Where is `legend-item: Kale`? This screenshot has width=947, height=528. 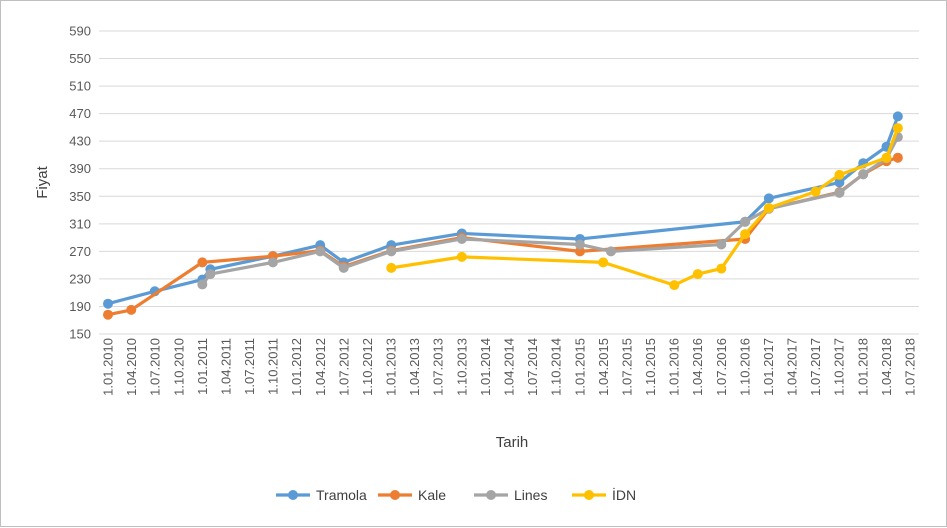 legend-item: Kale is located at coordinates (412, 495).